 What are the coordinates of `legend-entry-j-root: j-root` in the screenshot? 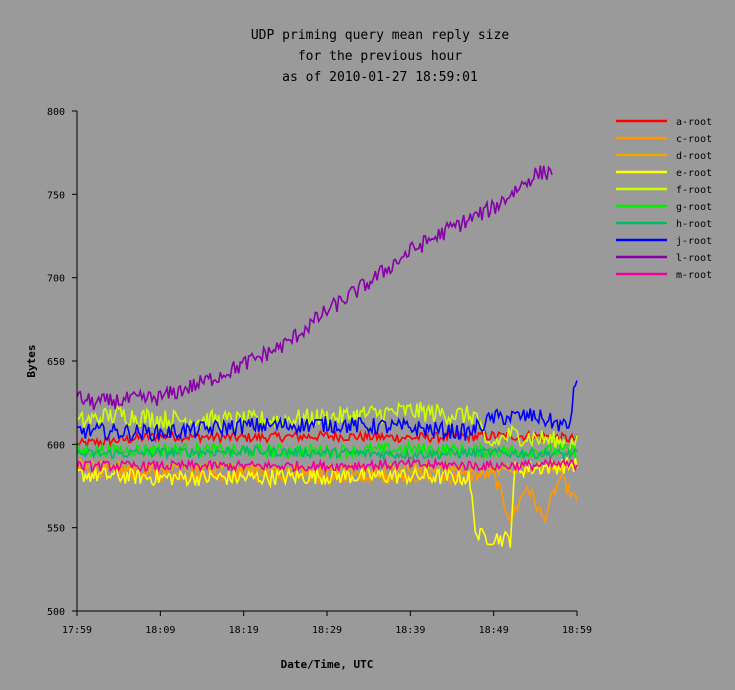 It's located at (664, 241).